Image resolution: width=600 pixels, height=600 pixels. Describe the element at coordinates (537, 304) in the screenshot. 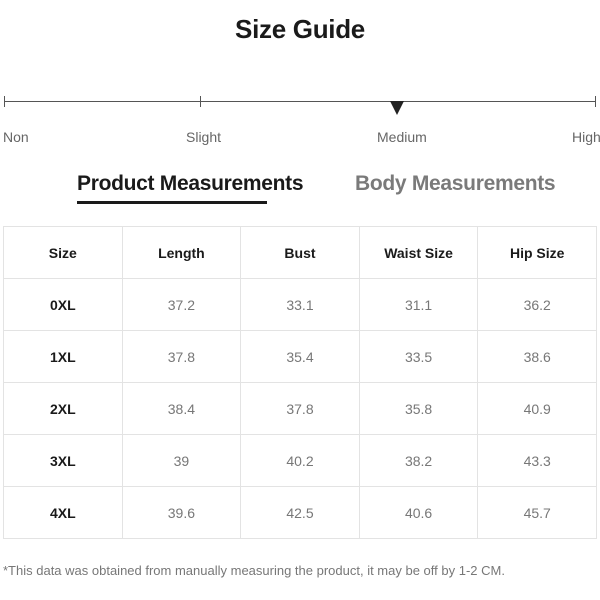

I see `hip-cell: 36.2` at that location.